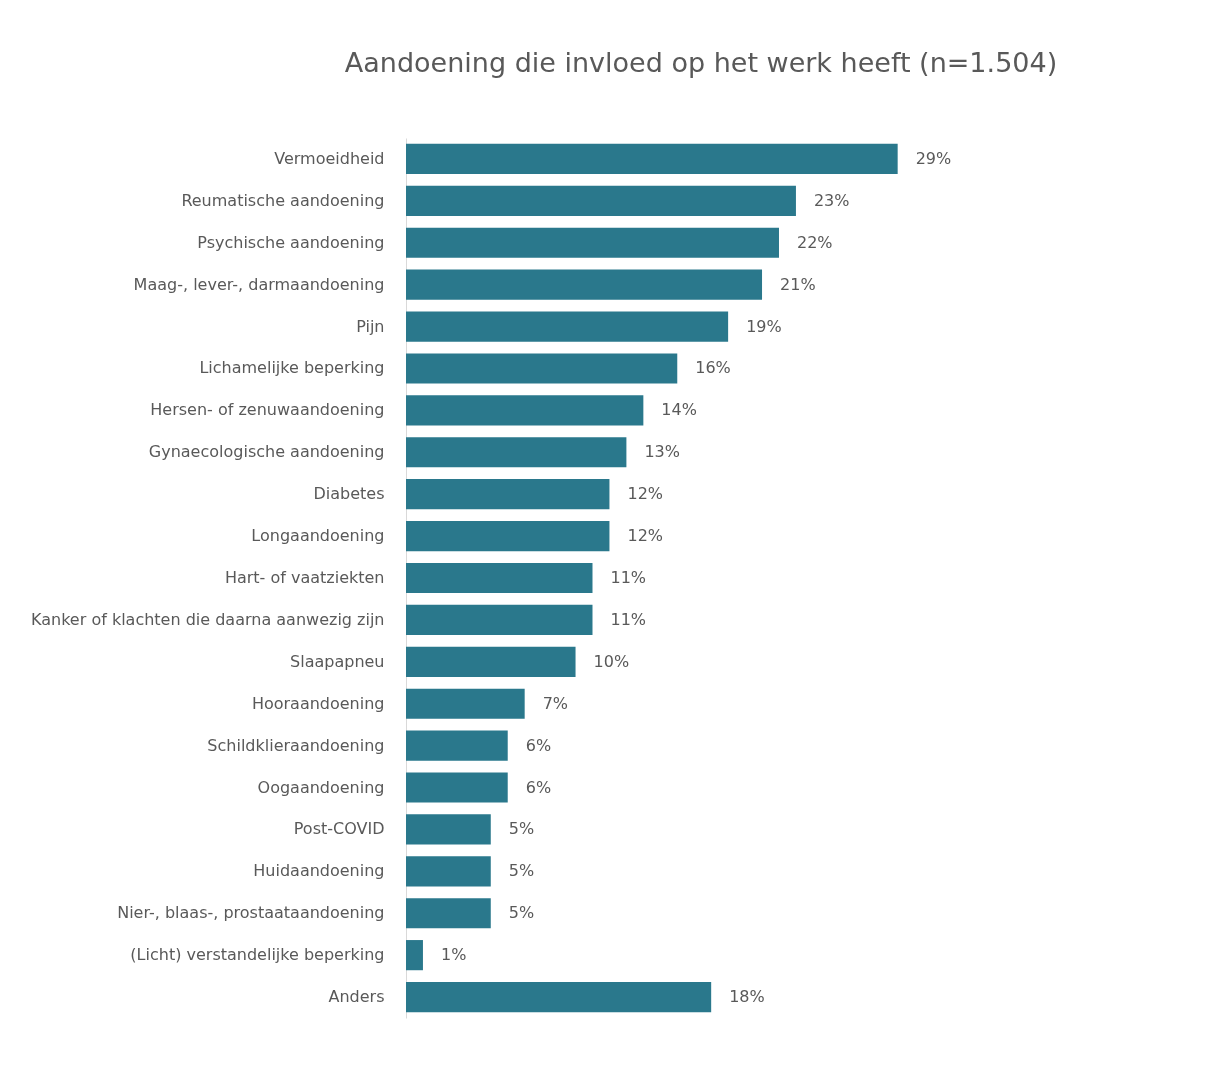  I want to click on y-tick-label: Longaandoening, so click(318, 536).